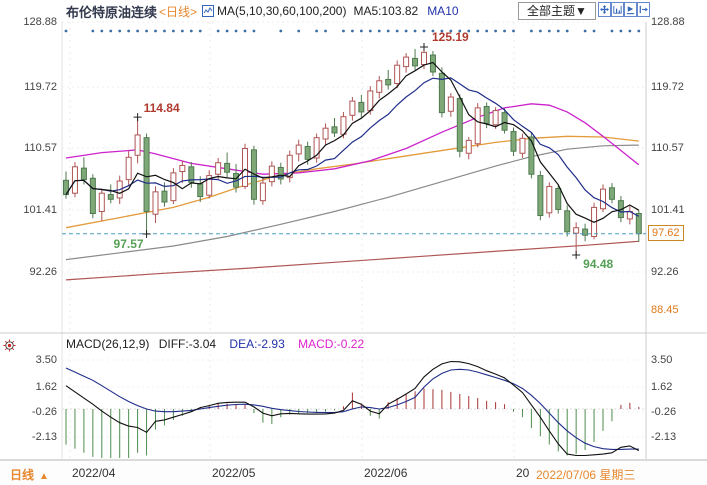 The width and height of the screenshot is (707, 485). I want to click on period-selector: 日线 ▲, so click(29, 474).